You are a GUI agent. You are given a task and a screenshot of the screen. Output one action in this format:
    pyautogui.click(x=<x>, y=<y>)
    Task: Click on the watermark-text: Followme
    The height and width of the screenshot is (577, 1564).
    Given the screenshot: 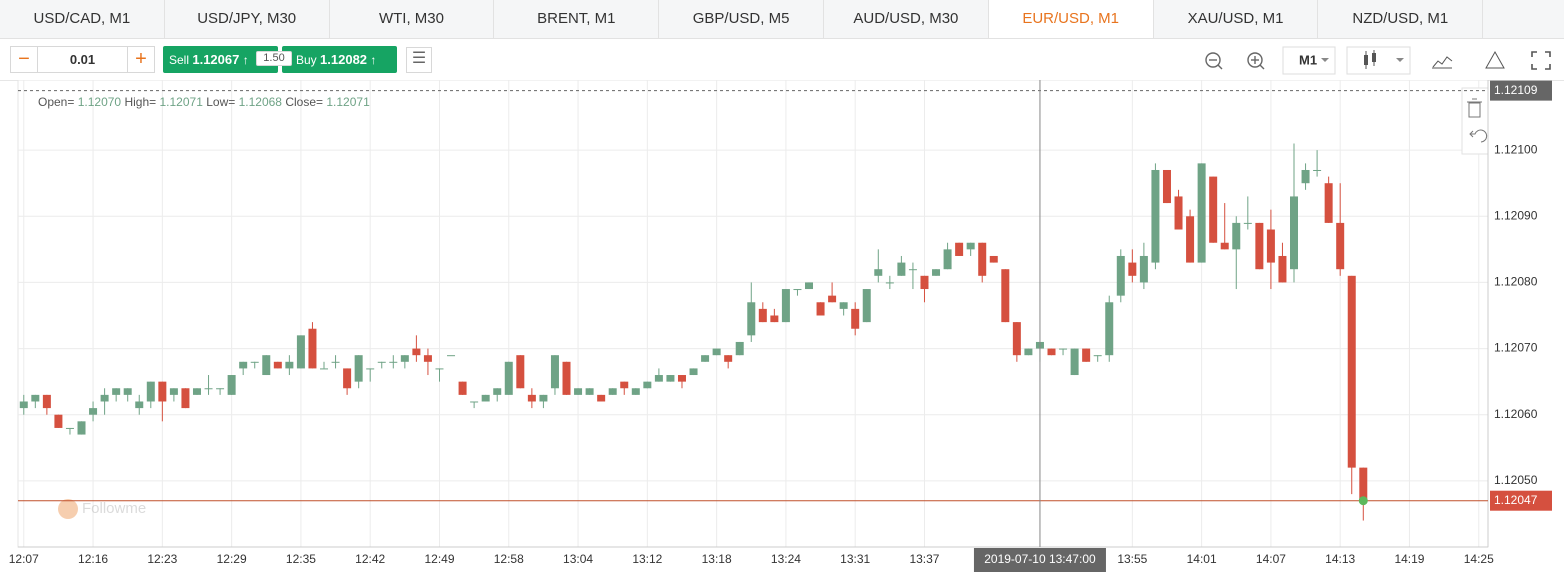 What is the action you would take?
    pyautogui.click(x=114, y=508)
    